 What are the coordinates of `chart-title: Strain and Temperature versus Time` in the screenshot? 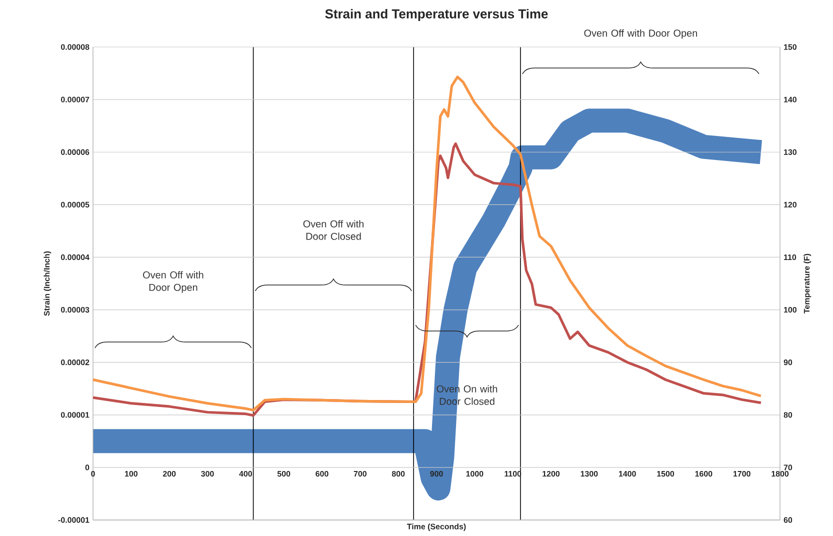 It's located at (436, 15).